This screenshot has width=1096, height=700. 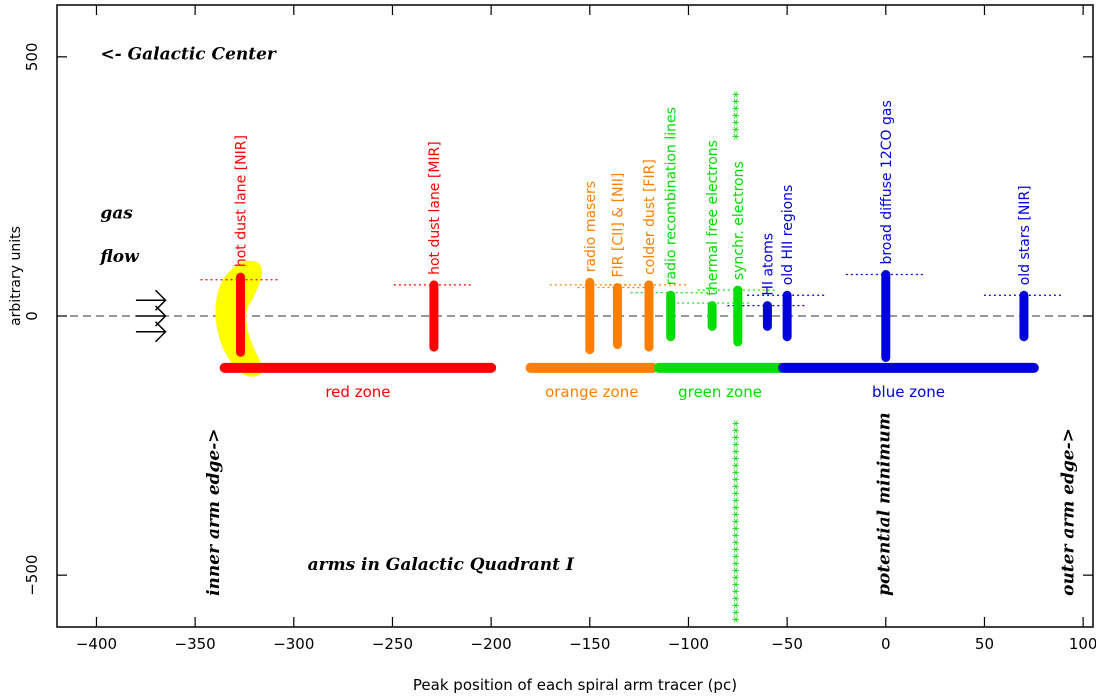 I want to click on x-tick-label: 100, so click(x=1082, y=644).